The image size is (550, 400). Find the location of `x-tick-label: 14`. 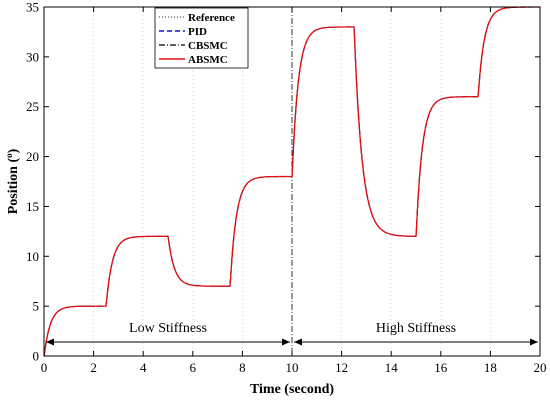

x-tick-label: 14 is located at coordinates (392, 367).